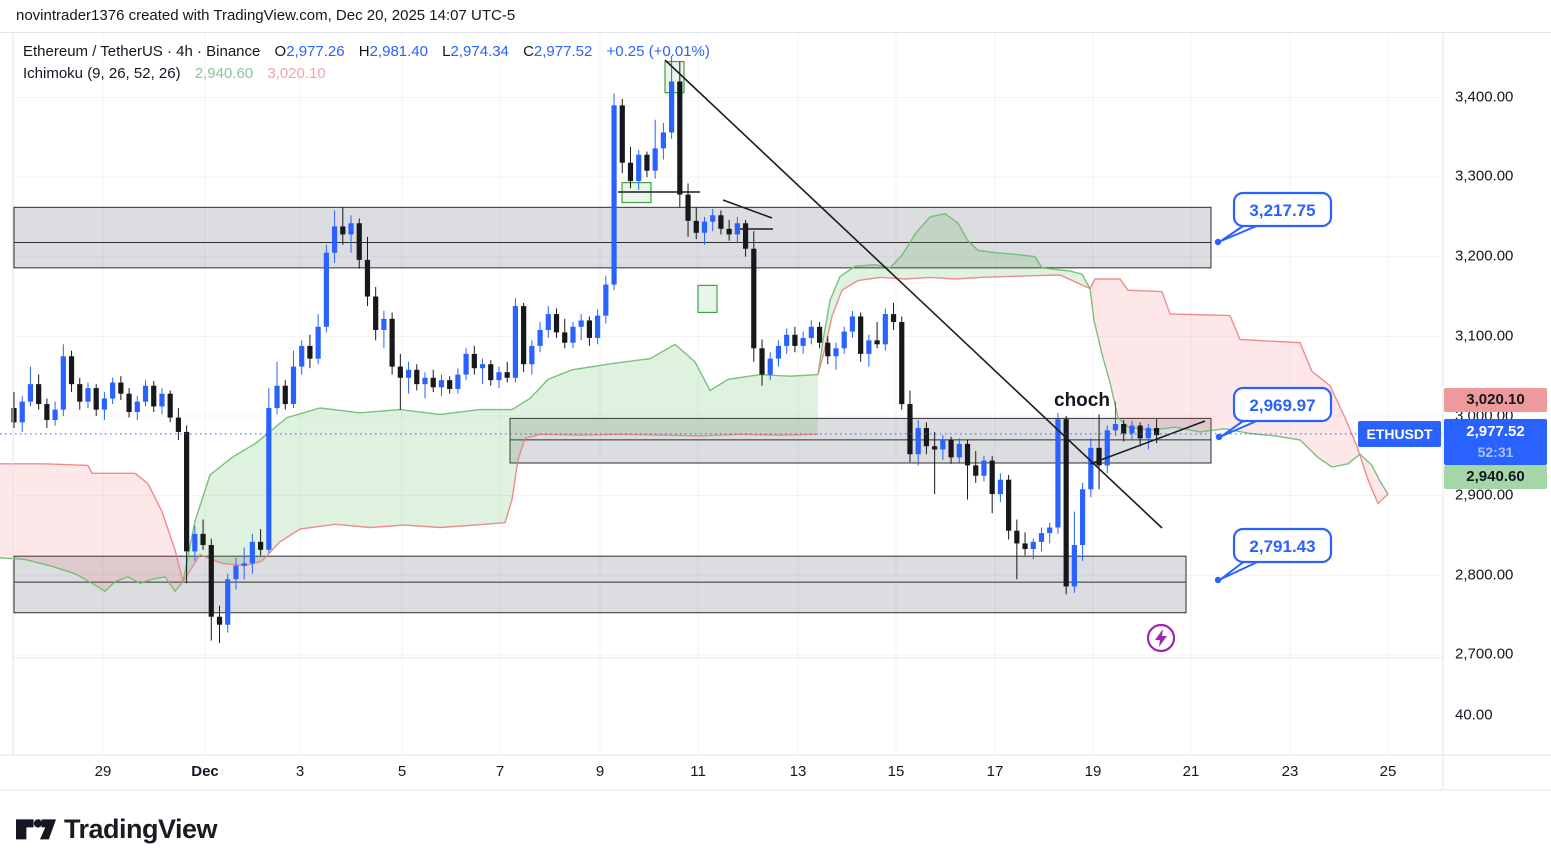  Describe the element at coordinates (36, 829) in the screenshot. I see `tradingview-logo-icon` at that location.